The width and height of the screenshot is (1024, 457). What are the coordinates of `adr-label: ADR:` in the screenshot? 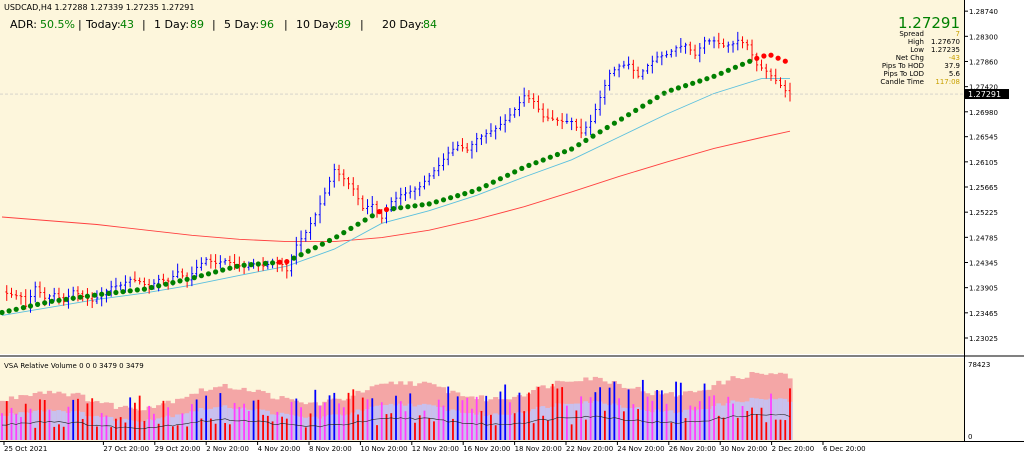 It's located at (23, 24).